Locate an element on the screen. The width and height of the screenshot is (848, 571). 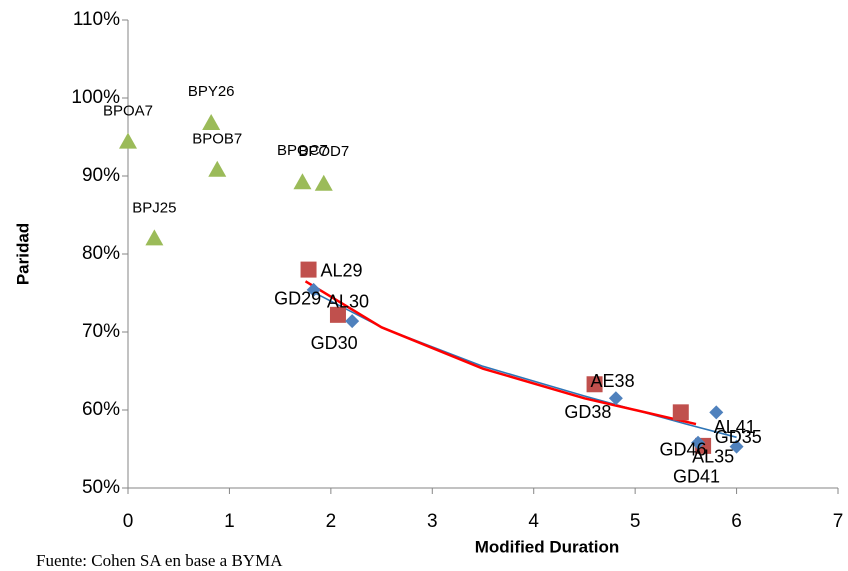
point-label: BPOD7 is located at coordinates (323, 151).